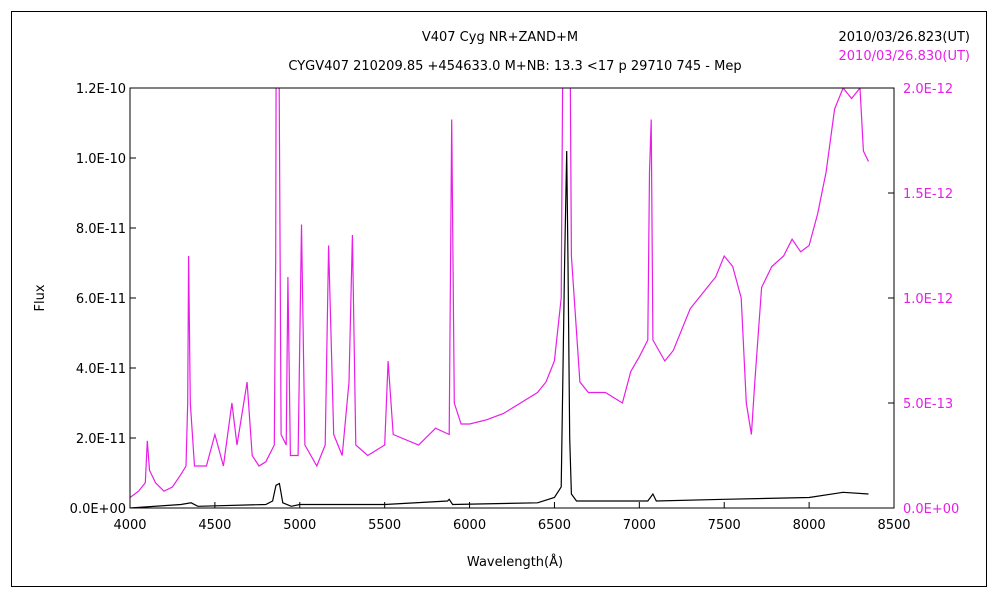 This screenshot has width=1000, height=600. What do you see at coordinates (299, 525) in the screenshot?
I see `x-tick-label: 5000` at bounding box center [299, 525].